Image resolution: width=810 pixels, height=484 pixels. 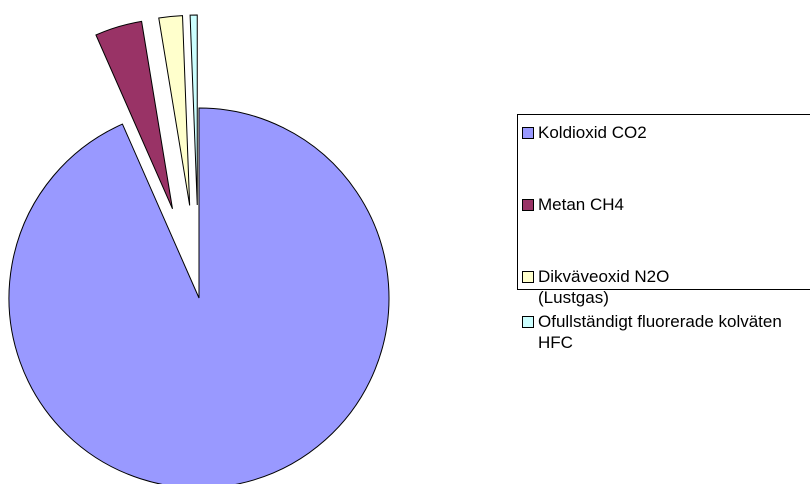 I want to click on legend-label: Metan CH4, so click(x=581, y=204).